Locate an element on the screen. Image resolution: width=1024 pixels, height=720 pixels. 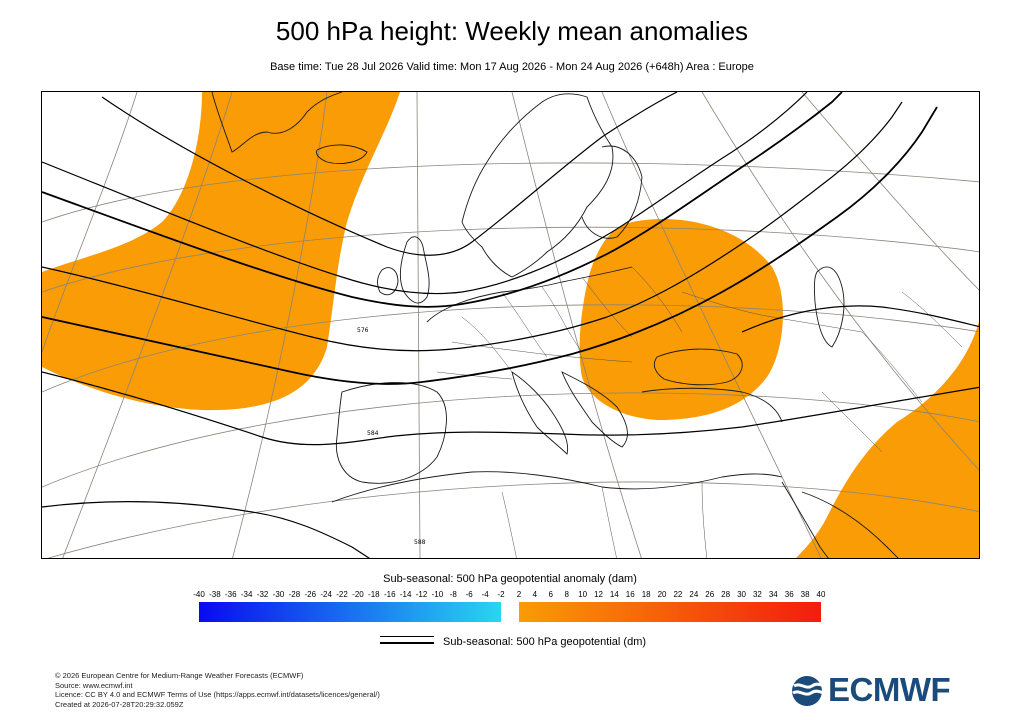
negative-tick-label: -8 is located at coordinates (453, 594).